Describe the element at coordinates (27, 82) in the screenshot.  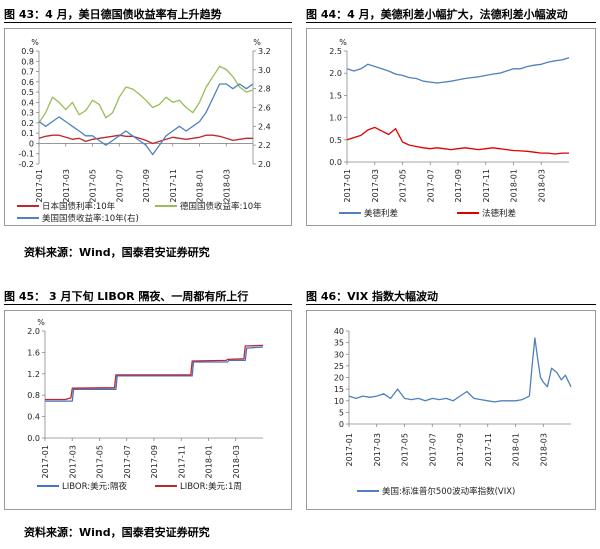
I see `y-tick-label: 0.6` at that location.